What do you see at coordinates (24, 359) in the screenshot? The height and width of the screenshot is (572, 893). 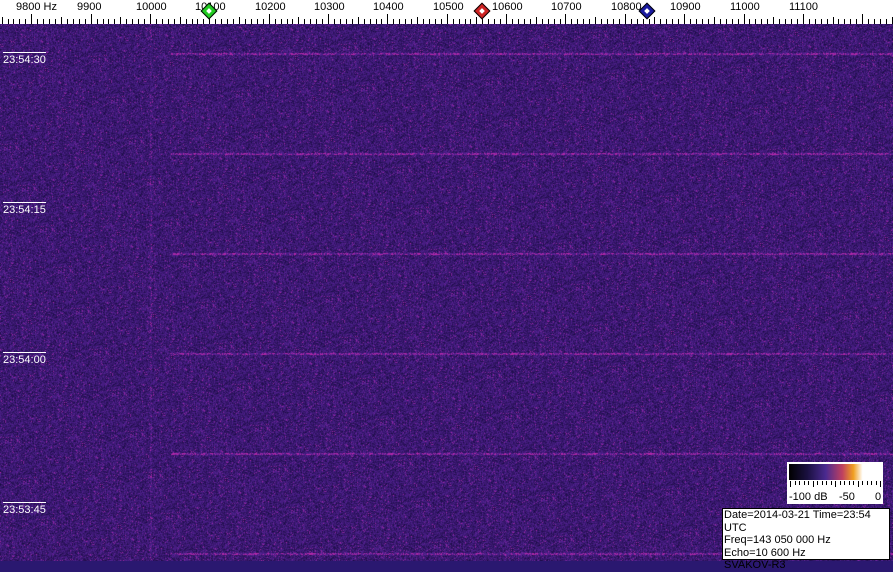 I see `time-label: 23:54:00` at bounding box center [24, 359].